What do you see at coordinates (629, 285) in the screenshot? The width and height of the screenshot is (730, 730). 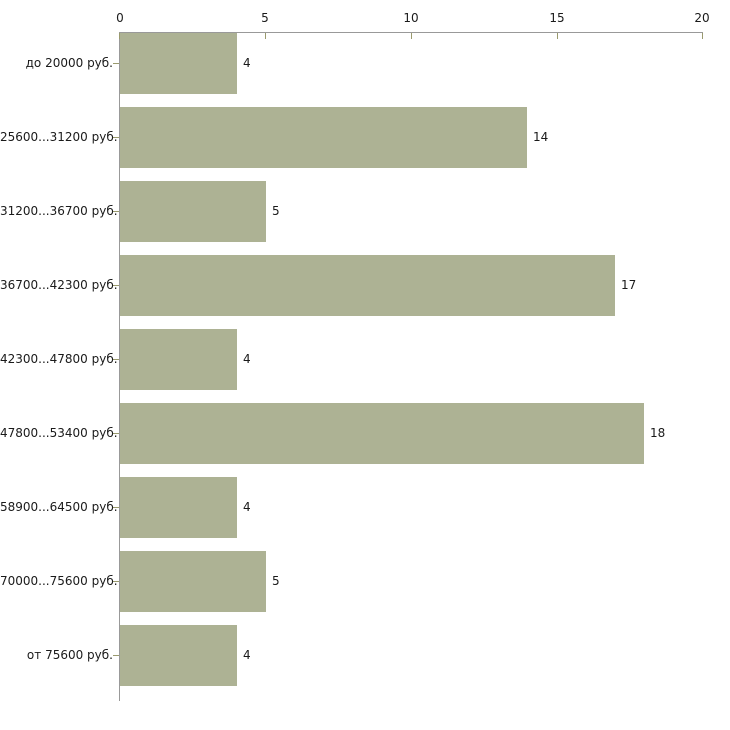 I see `bar-value-3: 17` at bounding box center [629, 285].